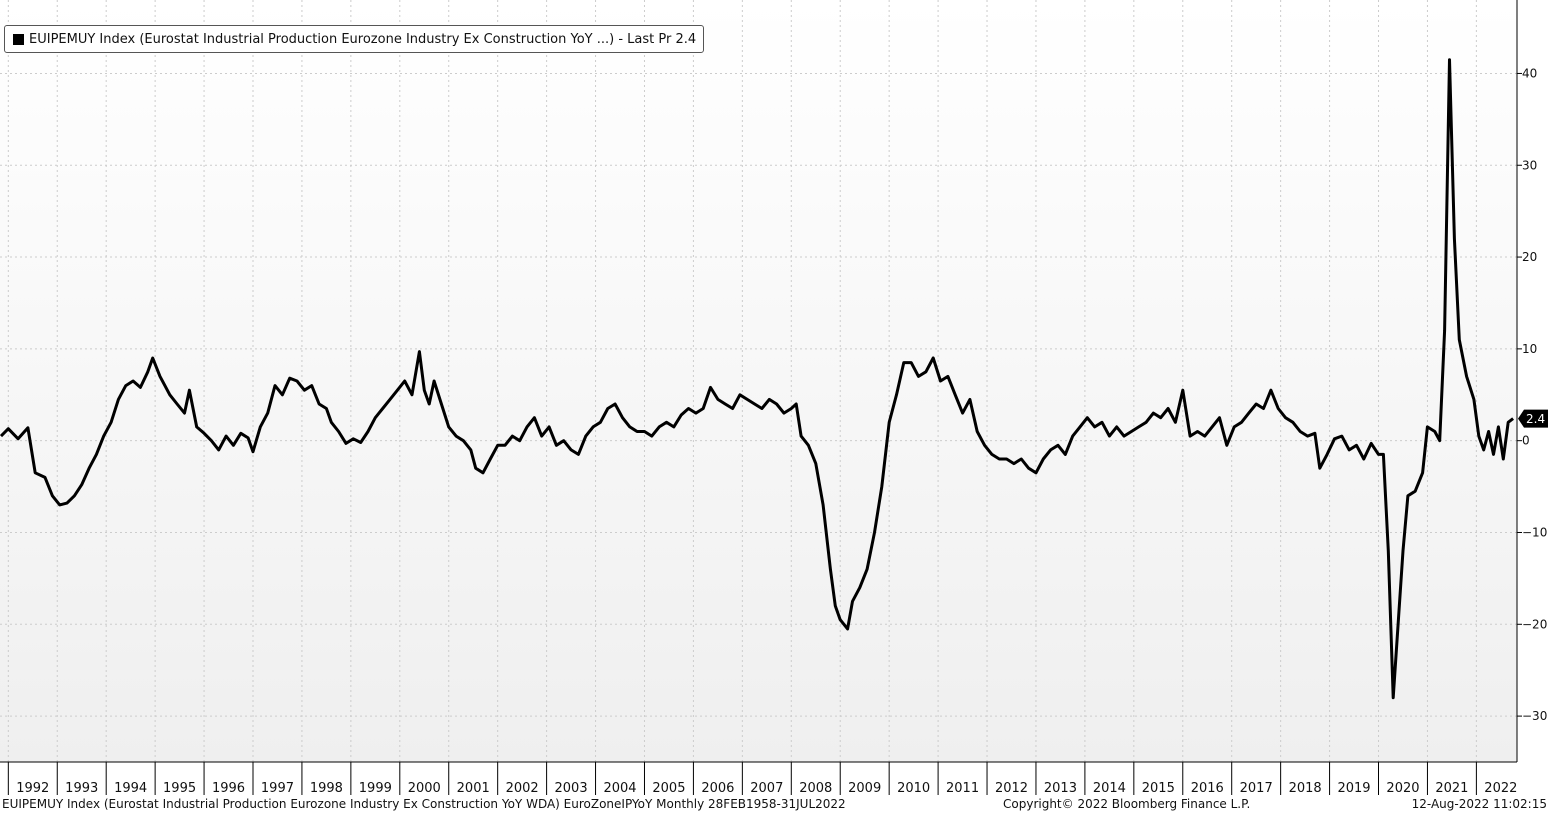 This screenshot has width=1549, height=813. Describe the element at coordinates (424, 788) in the screenshot. I see `x-tick-label: 2000` at that location.